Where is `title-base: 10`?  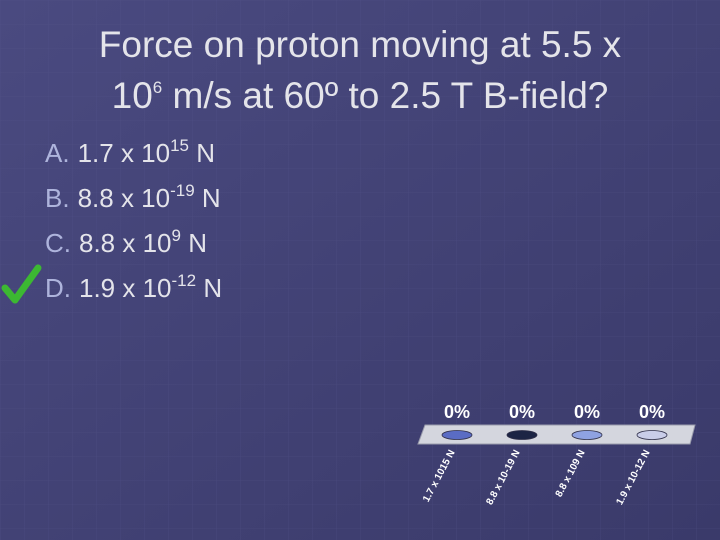 title-base: 10 is located at coordinates (132, 95).